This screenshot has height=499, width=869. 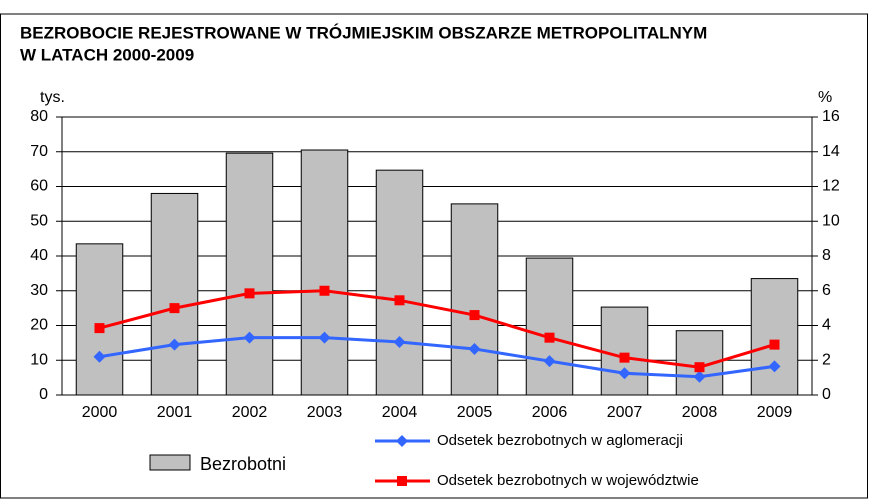 I want to click on chart-title: W LATACH 2000-2009, so click(x=107, y=54).